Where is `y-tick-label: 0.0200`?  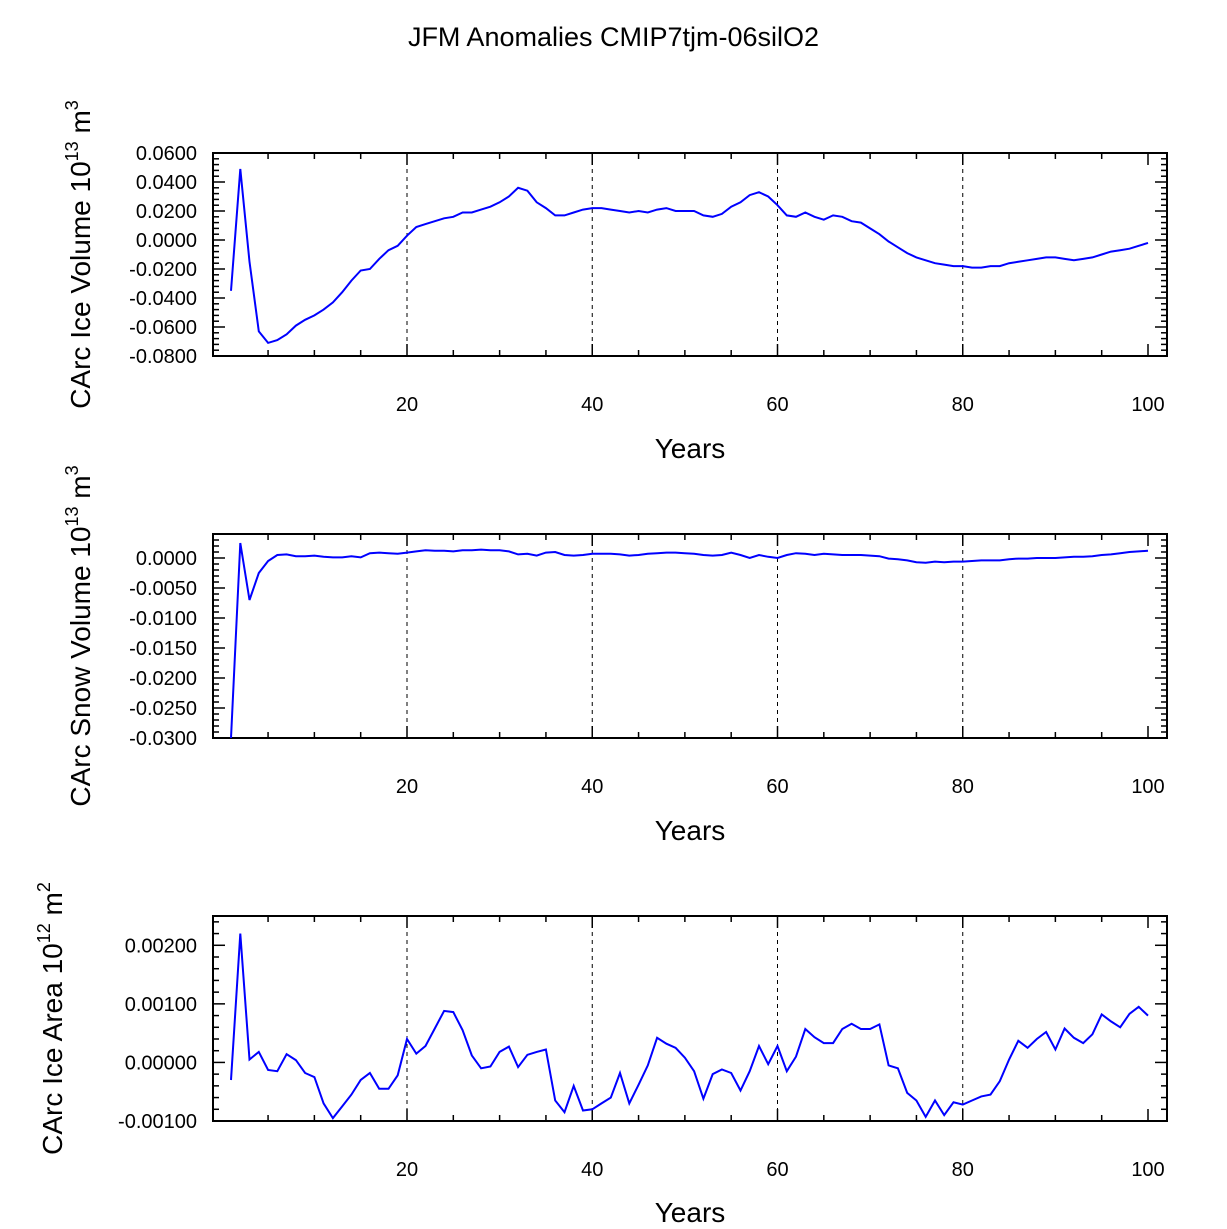
y-tick-label: 0.0200 is located at coordinates (166, 212).